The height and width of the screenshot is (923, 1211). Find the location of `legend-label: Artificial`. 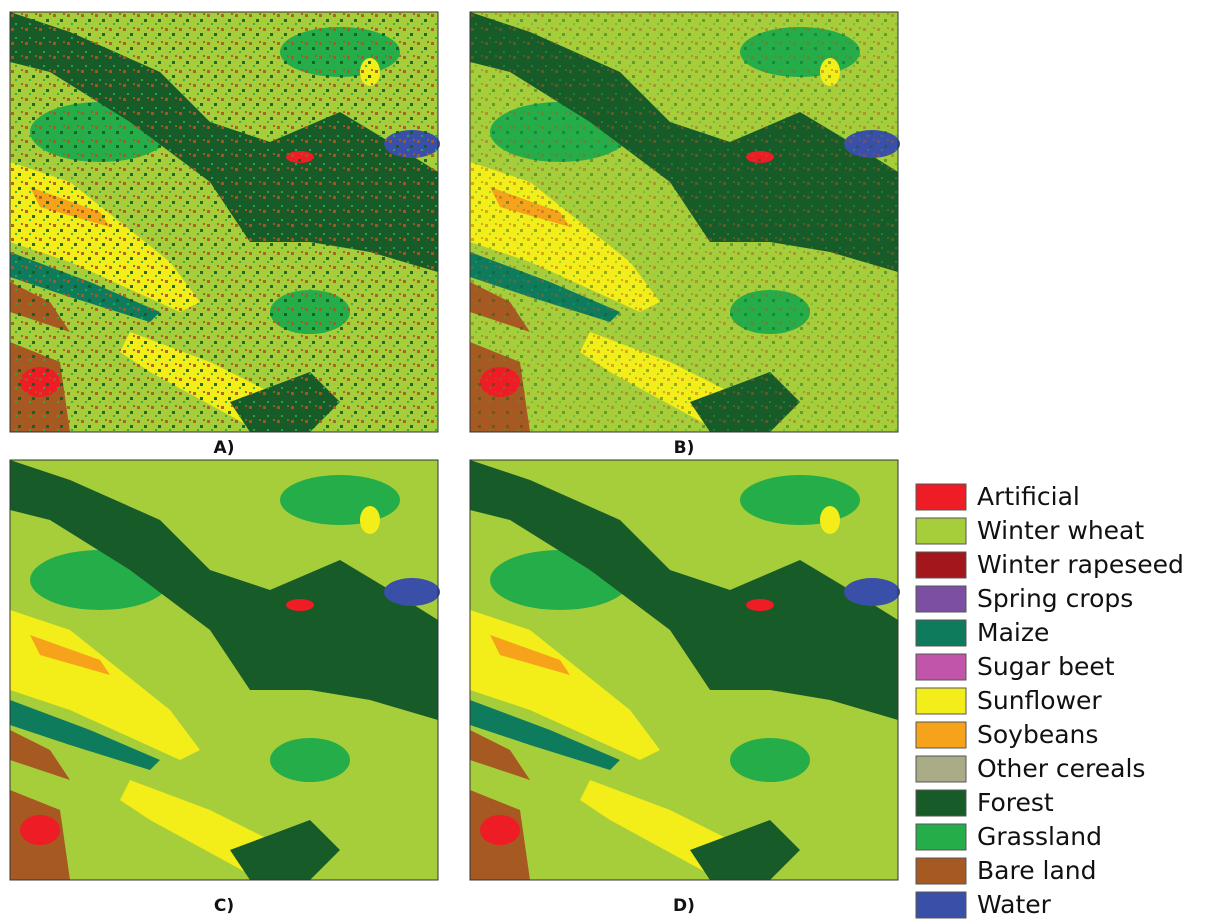

legend-label: Artificial is located at coordinates (1028, 496).